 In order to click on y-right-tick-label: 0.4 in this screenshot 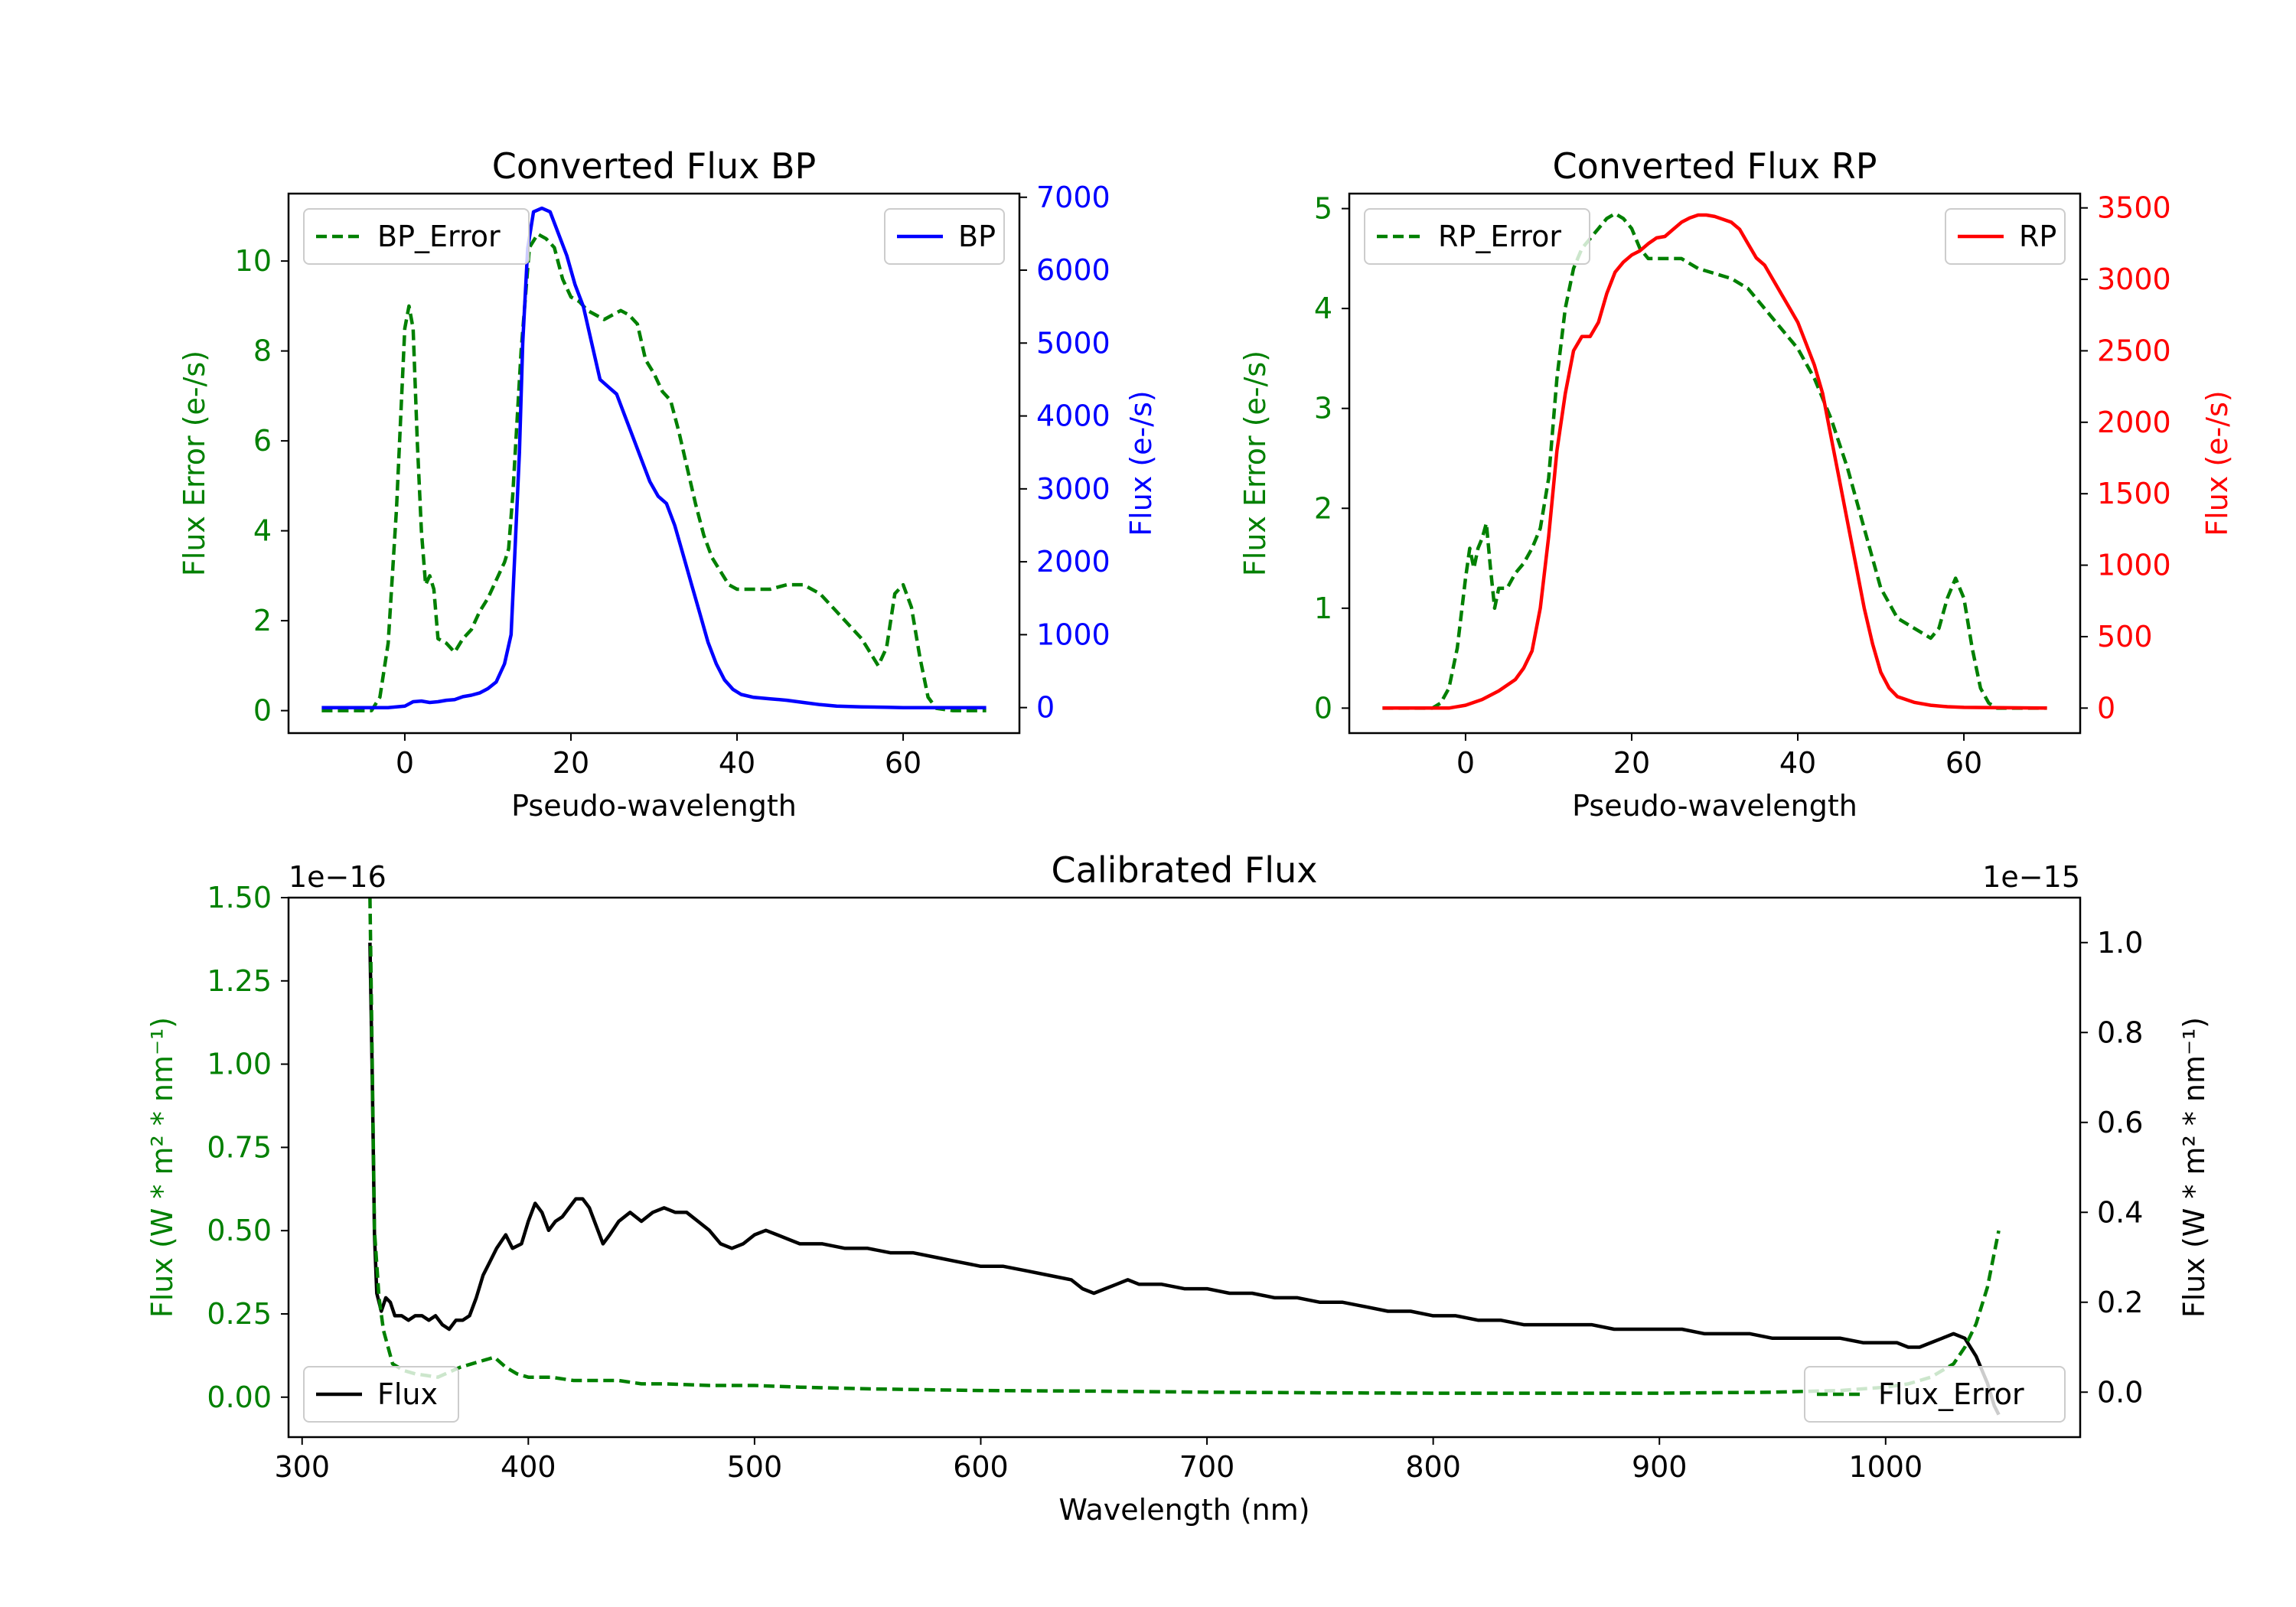, I will do `click(2120, 1212)`.